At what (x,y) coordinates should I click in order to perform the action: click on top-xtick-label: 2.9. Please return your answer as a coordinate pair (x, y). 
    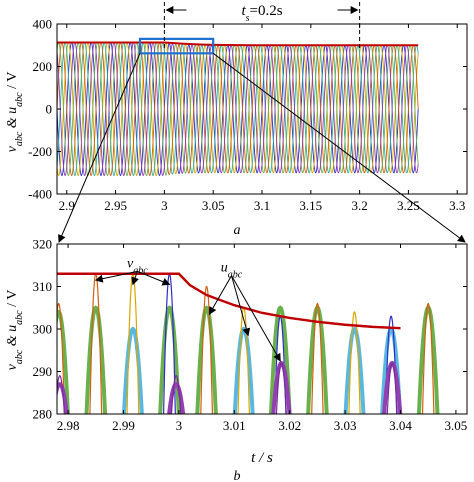
    Looking at the image, I should click on (67, 205).